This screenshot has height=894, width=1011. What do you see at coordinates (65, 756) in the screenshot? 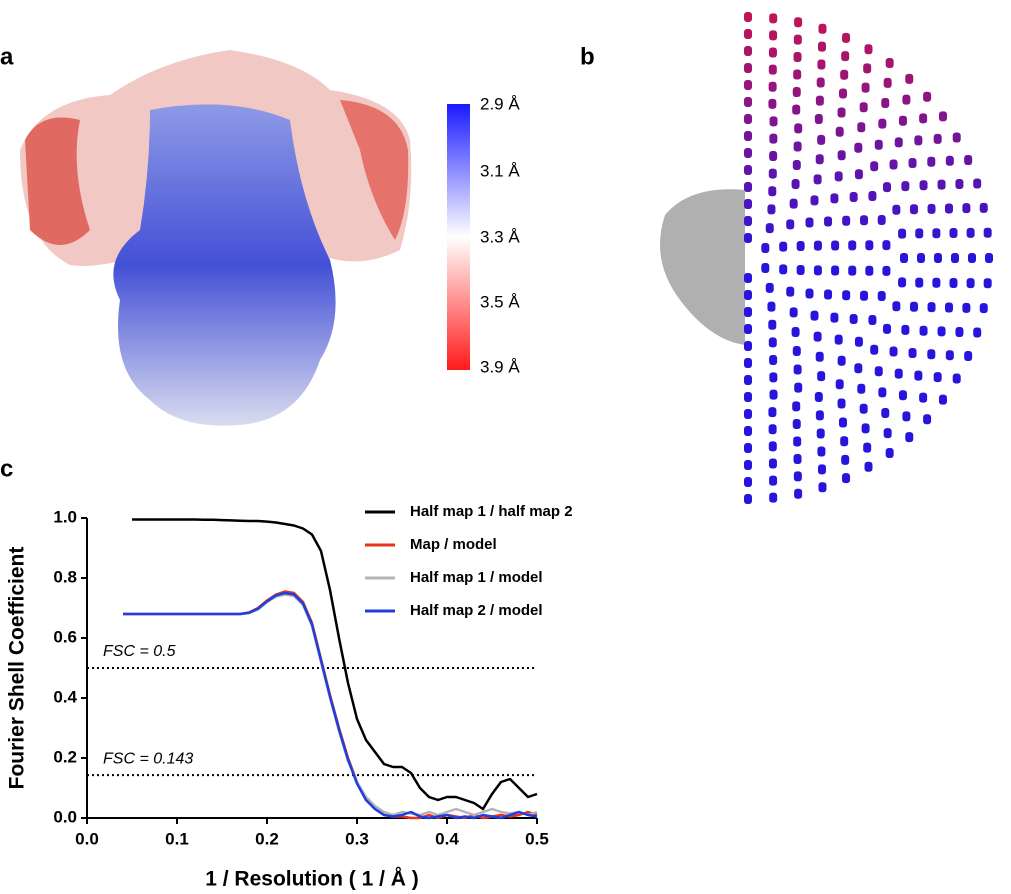
I see `y-tick-label: 0.2` at bounding box center [65, 756].